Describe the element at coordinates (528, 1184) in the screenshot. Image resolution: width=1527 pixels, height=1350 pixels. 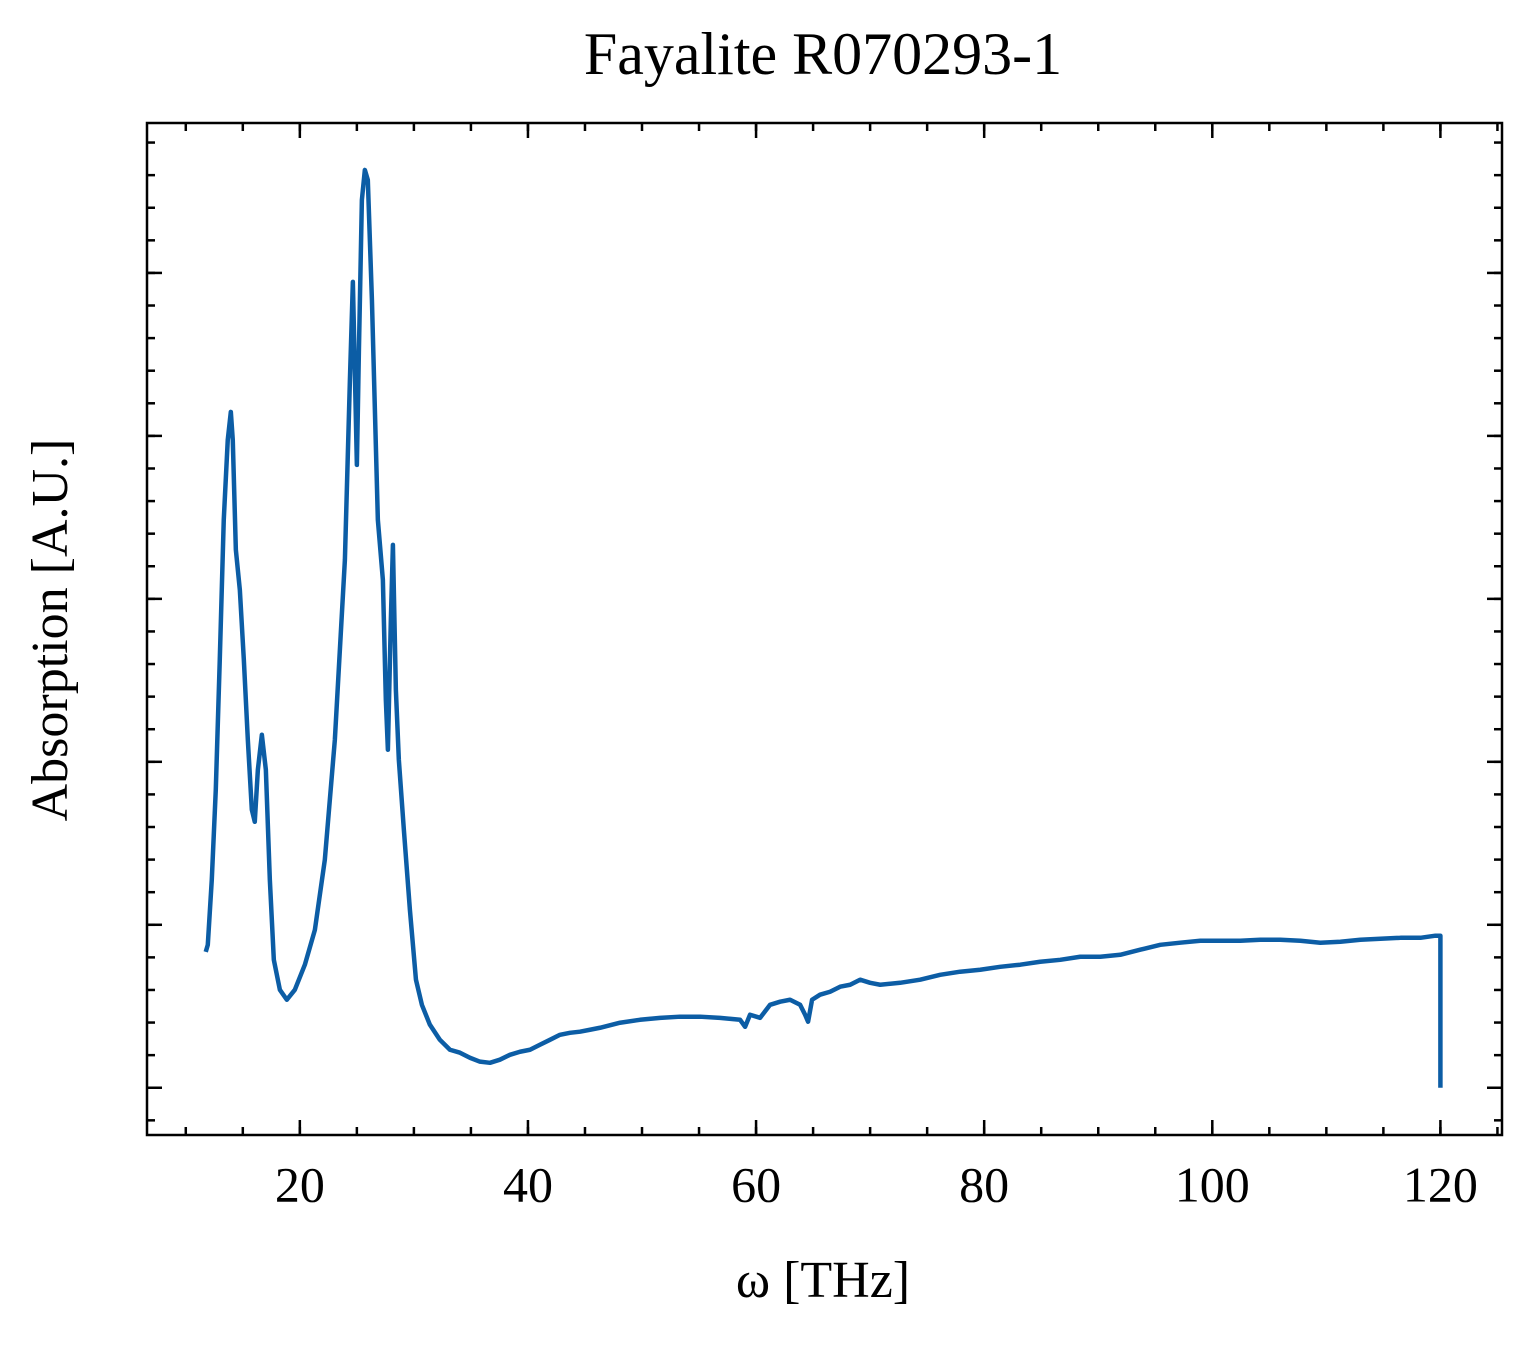
I see `x-tick-label: 40` at that location.